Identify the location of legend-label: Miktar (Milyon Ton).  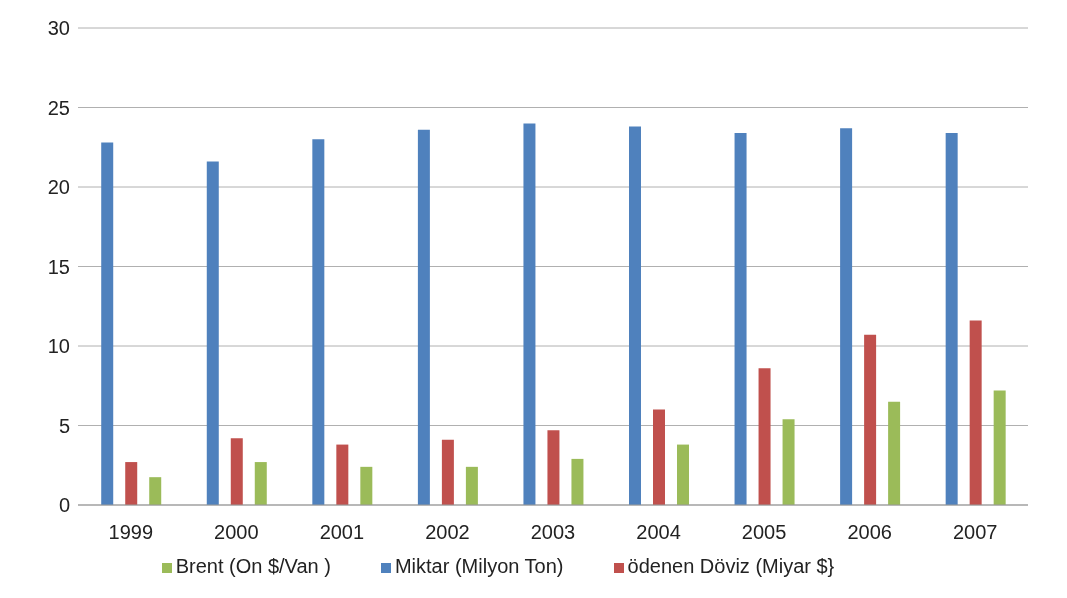
(479, 566).